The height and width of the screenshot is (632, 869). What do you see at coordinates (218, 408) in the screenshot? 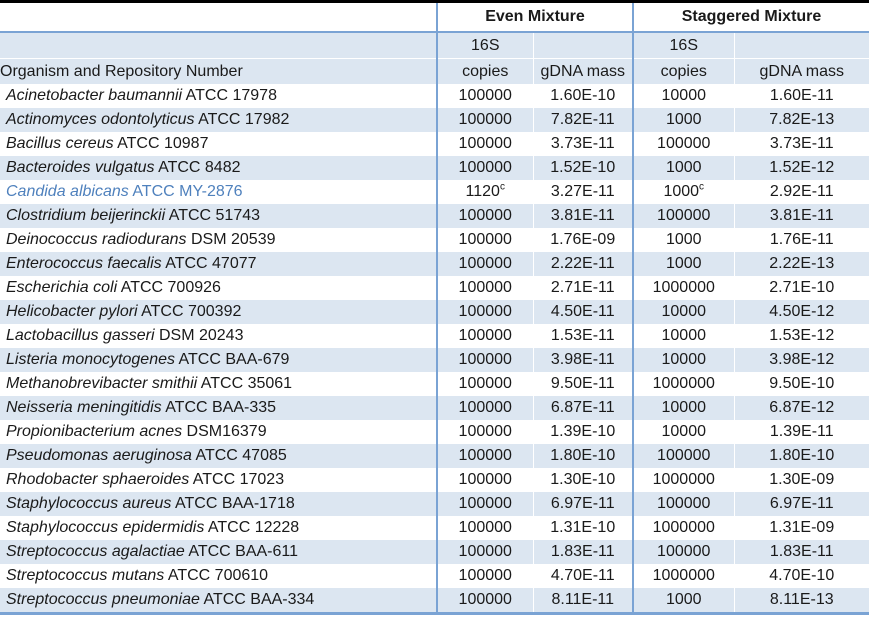
I see `organism-cell: Neisseria meningitidis ATCC BAA-335` at bounding box center [218, 408].